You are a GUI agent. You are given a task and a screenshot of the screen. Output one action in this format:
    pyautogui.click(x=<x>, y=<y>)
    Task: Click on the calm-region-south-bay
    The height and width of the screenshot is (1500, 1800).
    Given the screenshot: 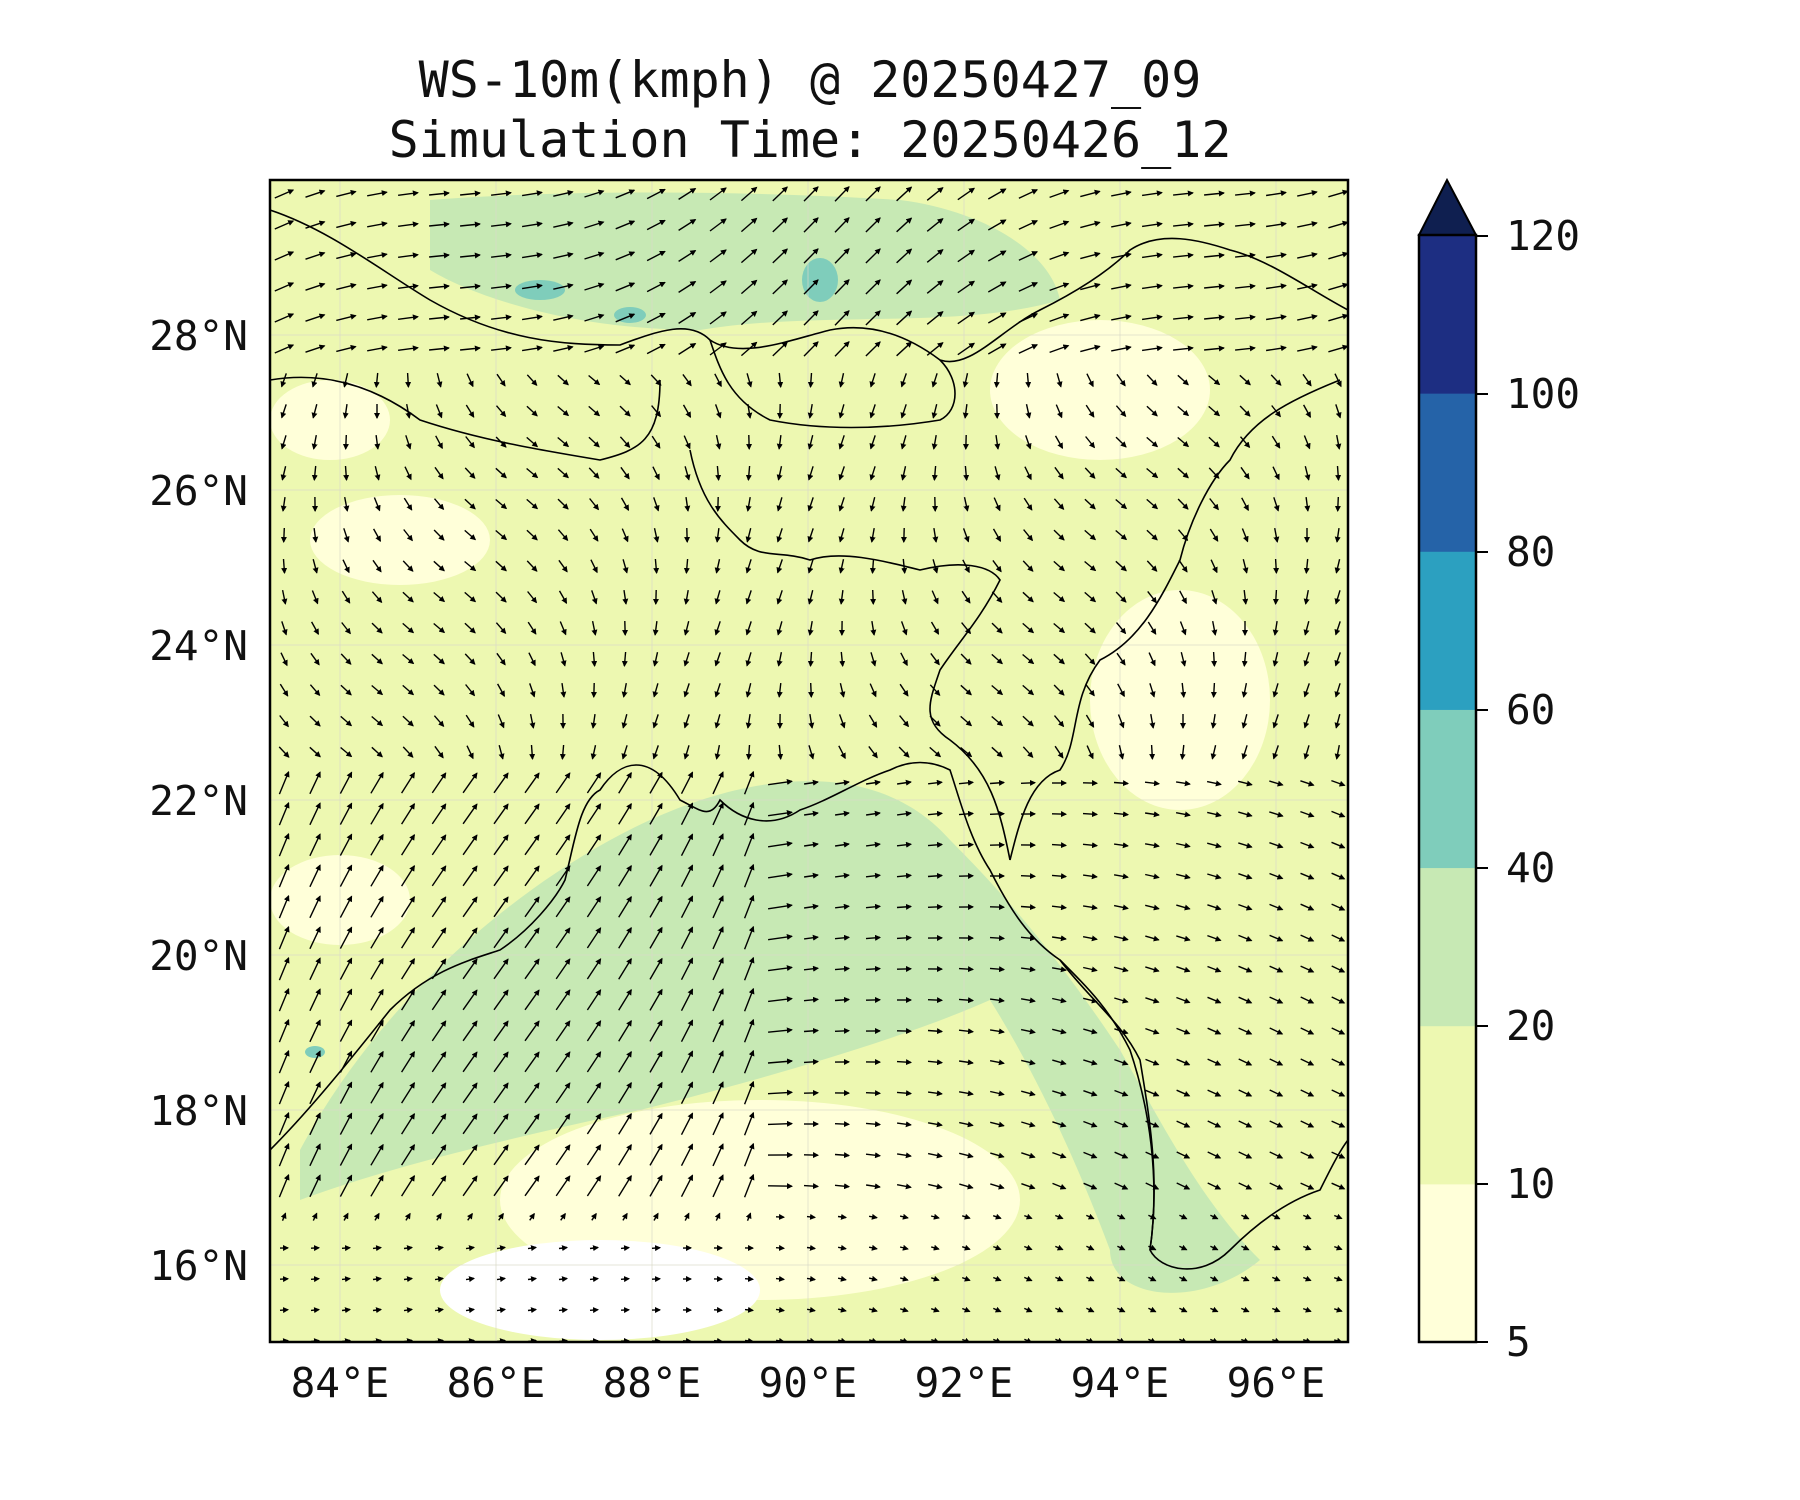 What is the action you would take?
    pyautogui.click(x=600, y=1290)
    